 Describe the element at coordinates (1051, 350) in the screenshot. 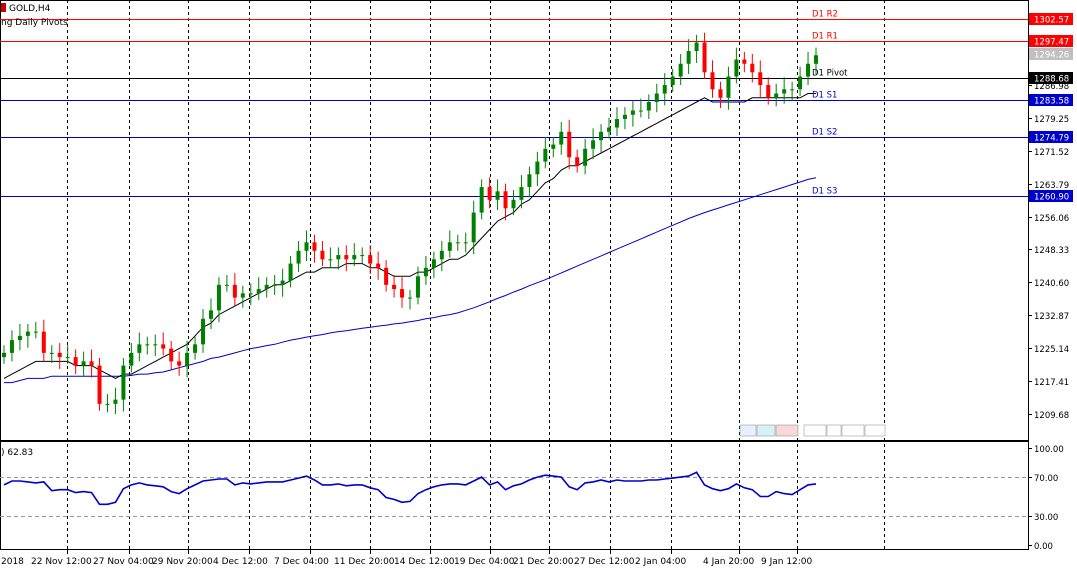

I see `price-tick-label: 1225.14` at that location.